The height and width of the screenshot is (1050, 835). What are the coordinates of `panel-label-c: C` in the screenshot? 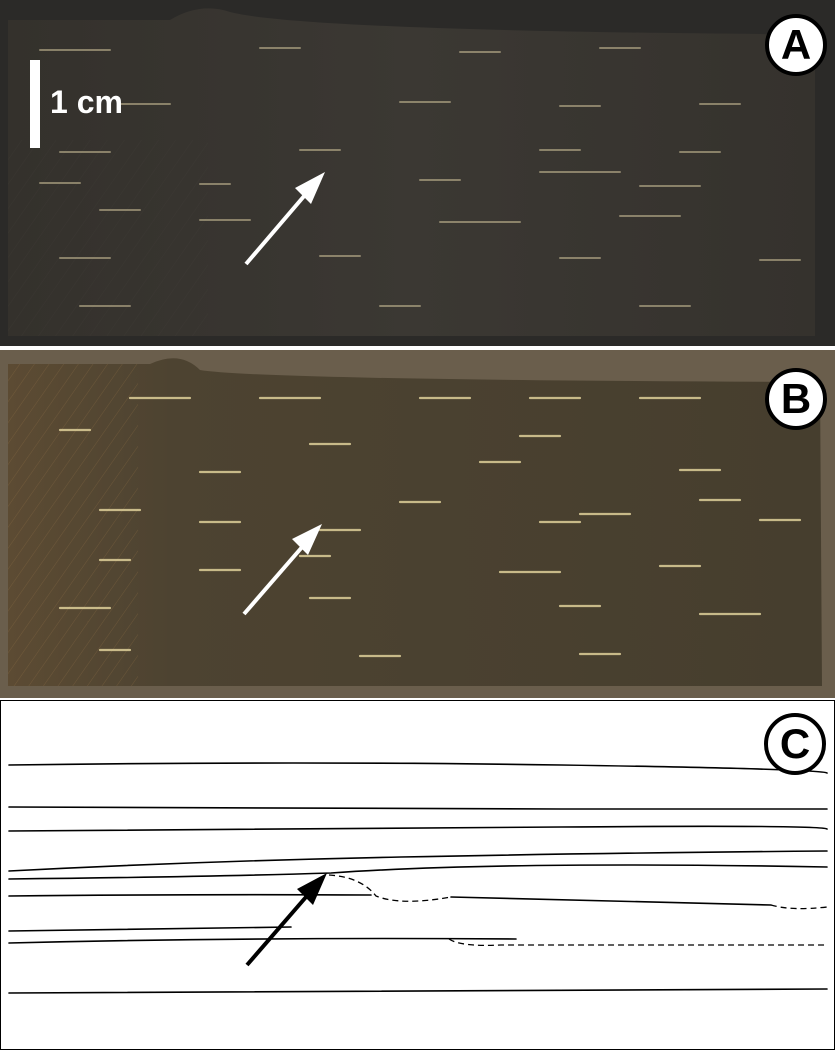 It's located at (795, 744).